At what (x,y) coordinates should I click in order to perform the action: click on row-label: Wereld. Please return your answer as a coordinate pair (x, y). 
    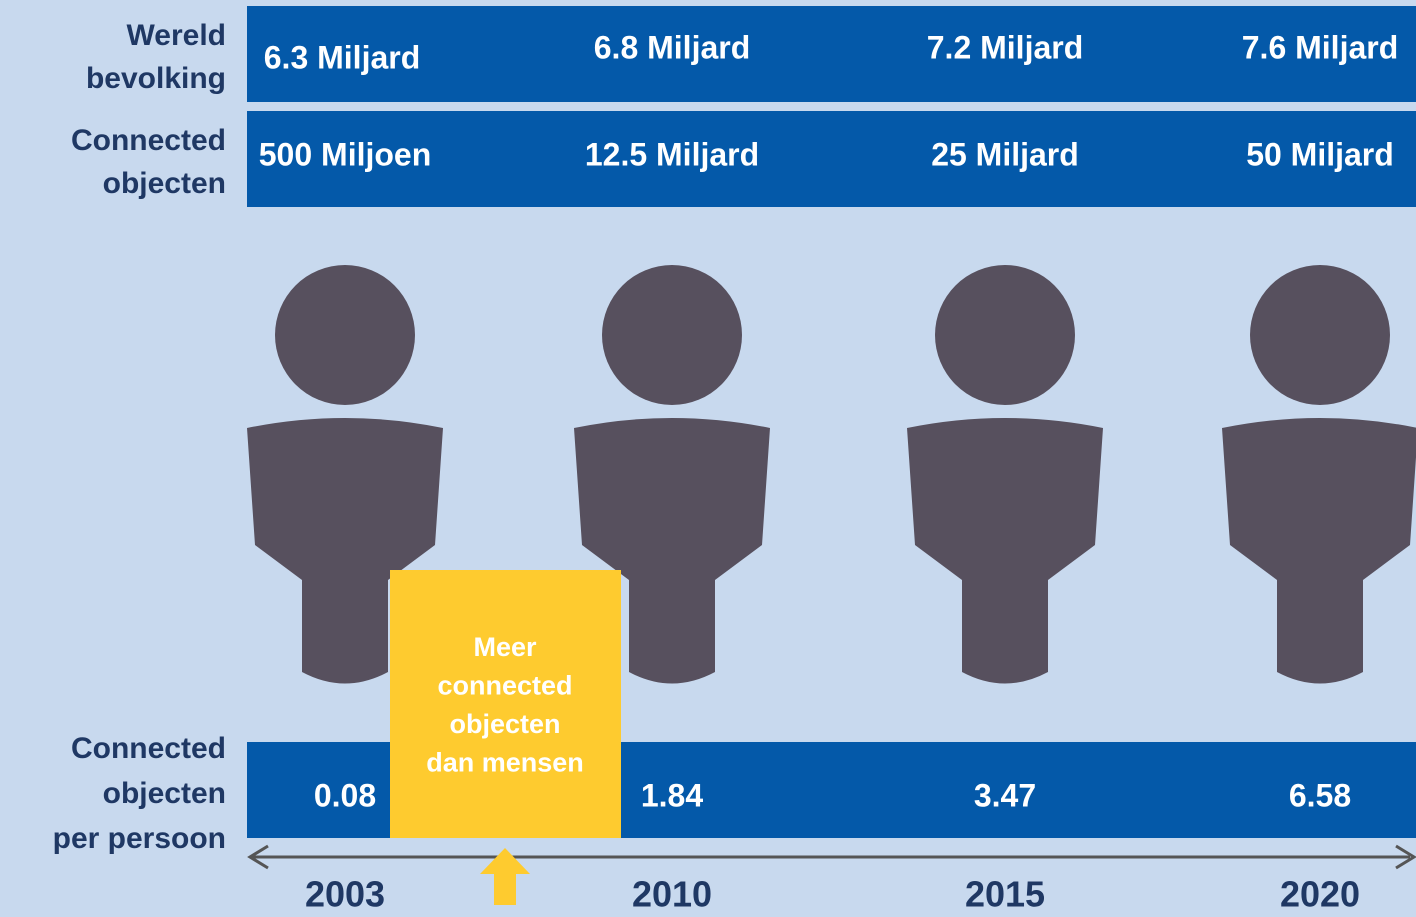
    Looking at the image, I should click on (176, 35).